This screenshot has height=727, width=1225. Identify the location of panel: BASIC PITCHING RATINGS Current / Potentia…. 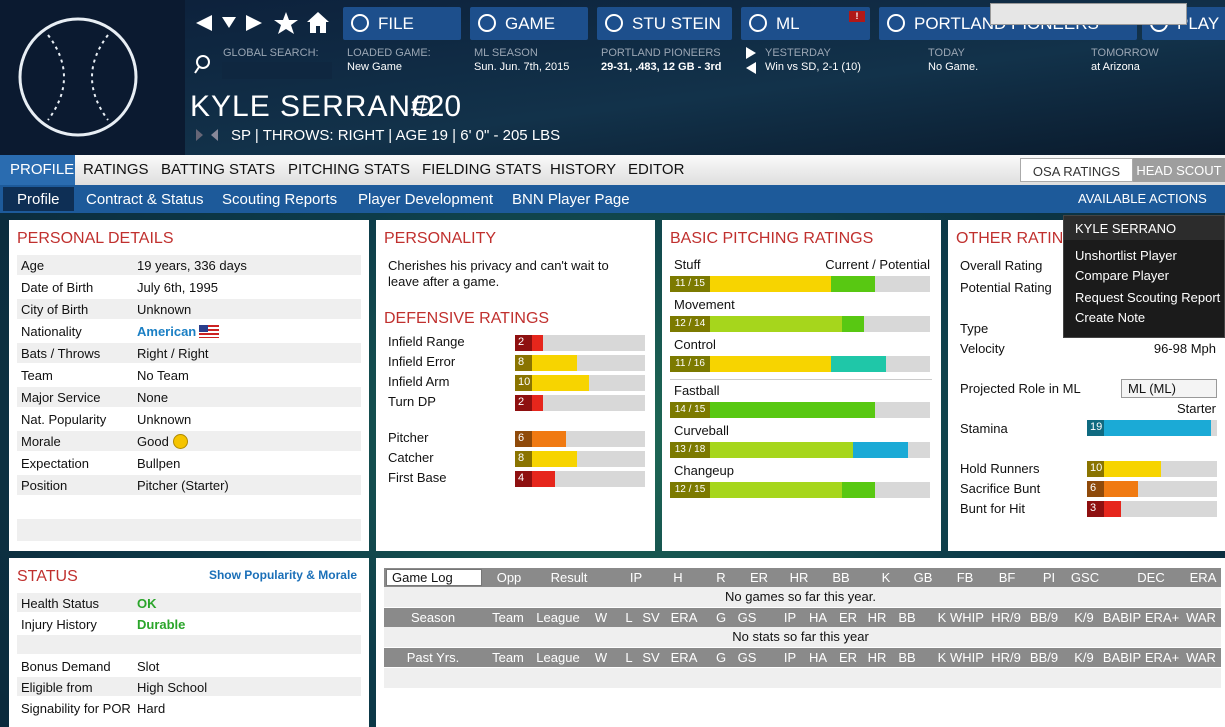
(801, 385).